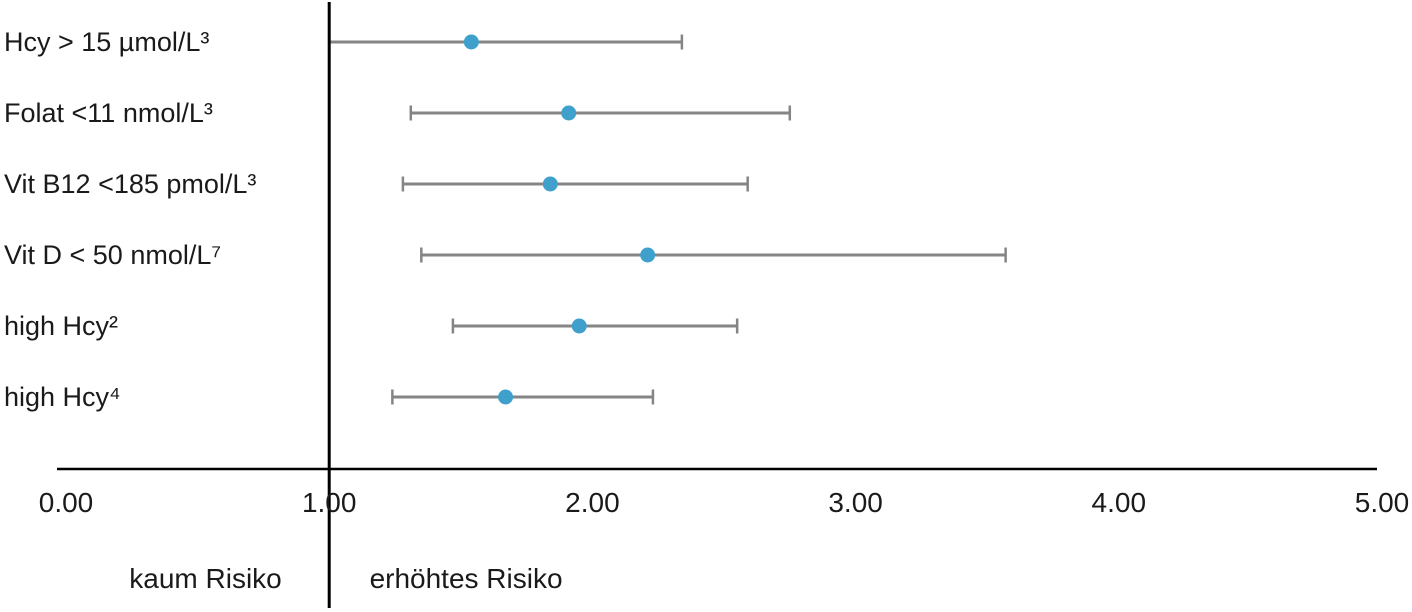 This screenshot has width=1412, height=612. I want to click on x-tick-label: 2.00, so click(592, 502).